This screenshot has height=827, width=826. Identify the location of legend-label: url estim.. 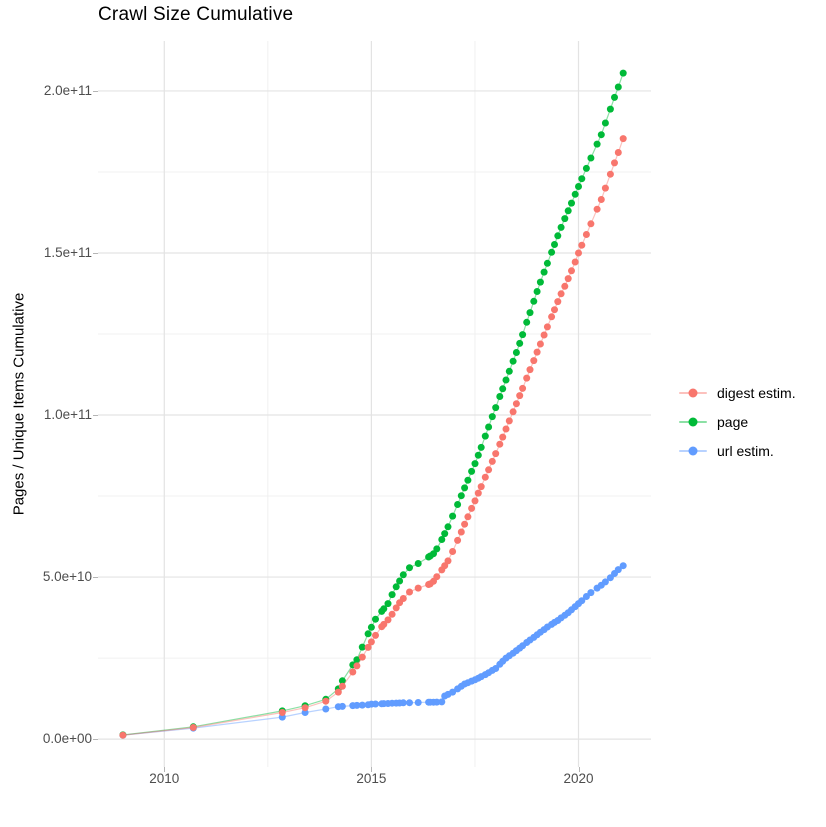
(745, 450).